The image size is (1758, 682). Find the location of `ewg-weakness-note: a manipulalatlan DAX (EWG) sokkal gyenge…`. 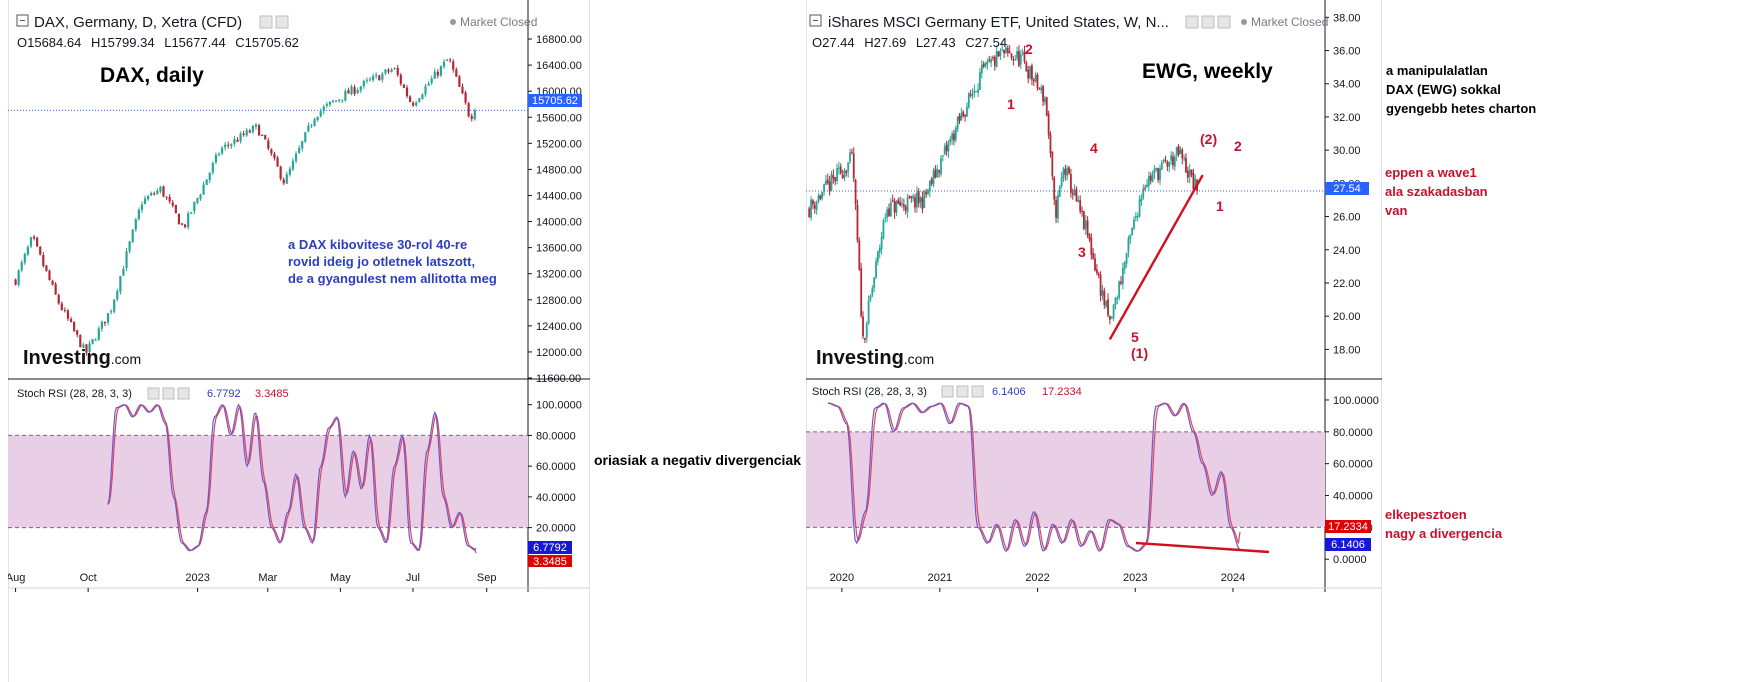

ewg-weakness-note: a manipulalatlan DAX (EWG) sokkal gyenge… is located at coordinates (1461, 89).